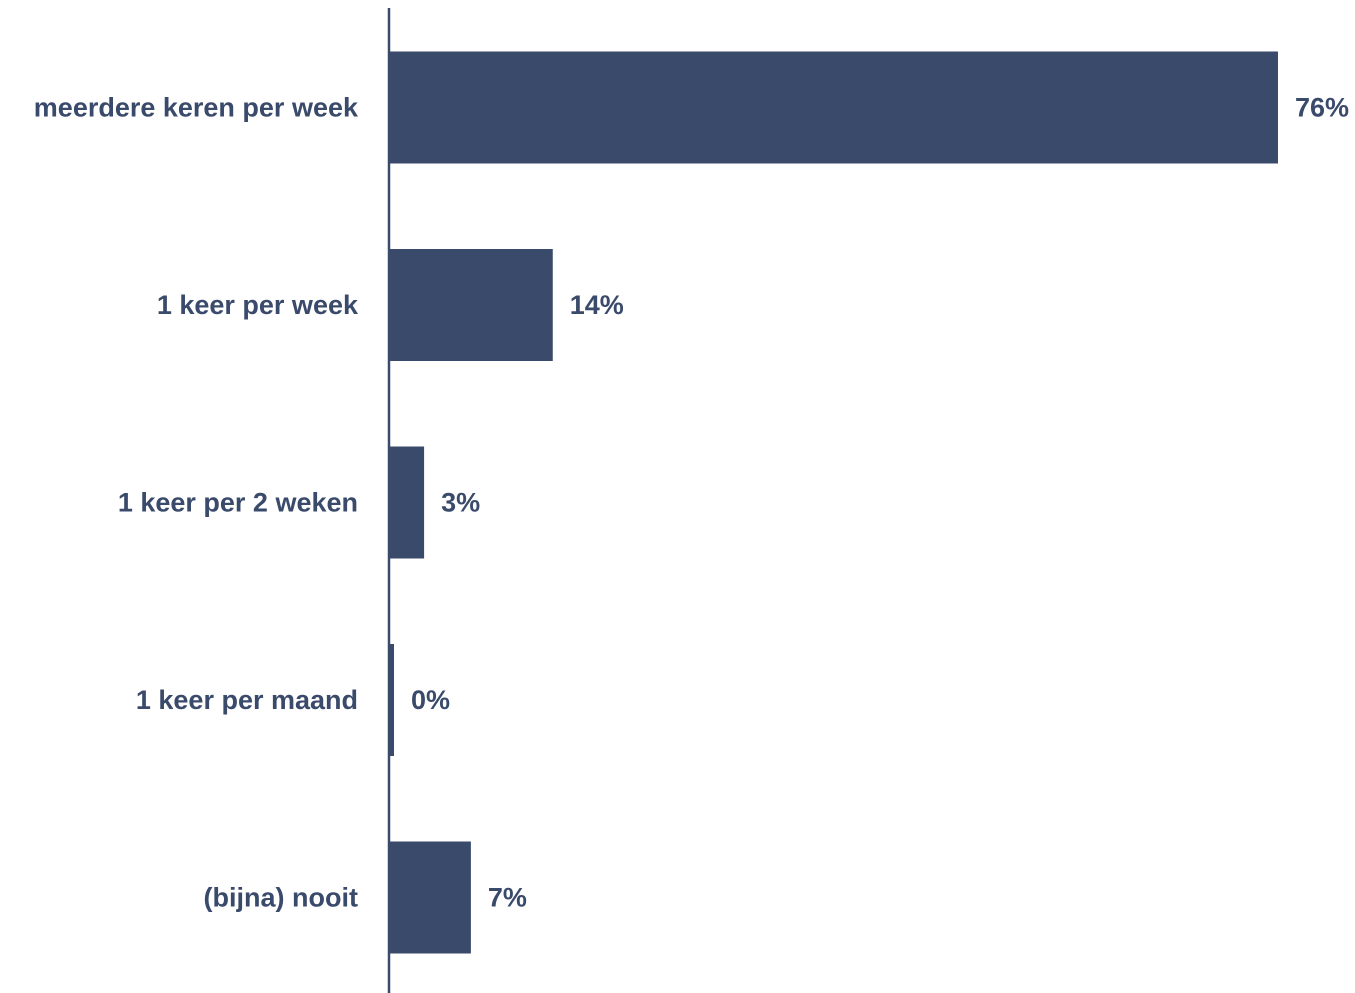 This screenshot has height=993, width=1355. I want to click on category-label: 1 keer per 2 weken, so click(238, 503).